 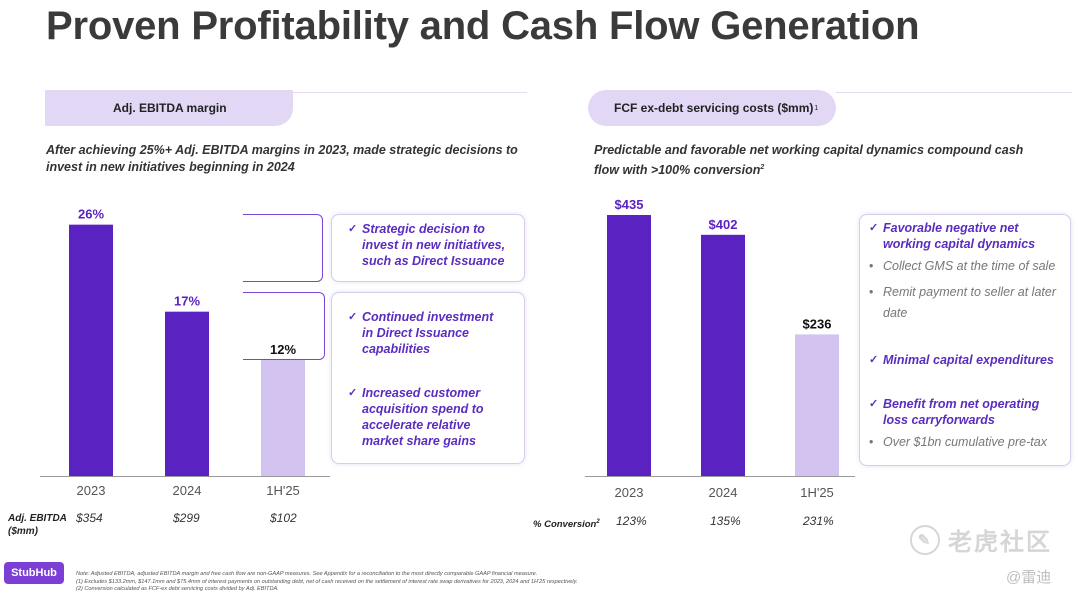 I want to click on callout-line: Over $1bn cumulative pre-tax, so click(x=965, y=442).